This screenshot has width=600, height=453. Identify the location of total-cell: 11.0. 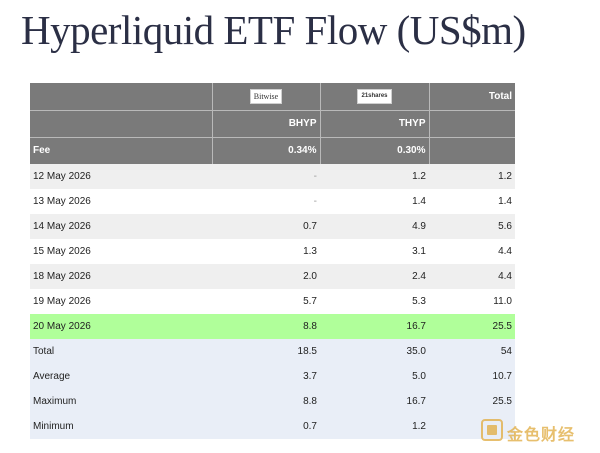
(472, 301).